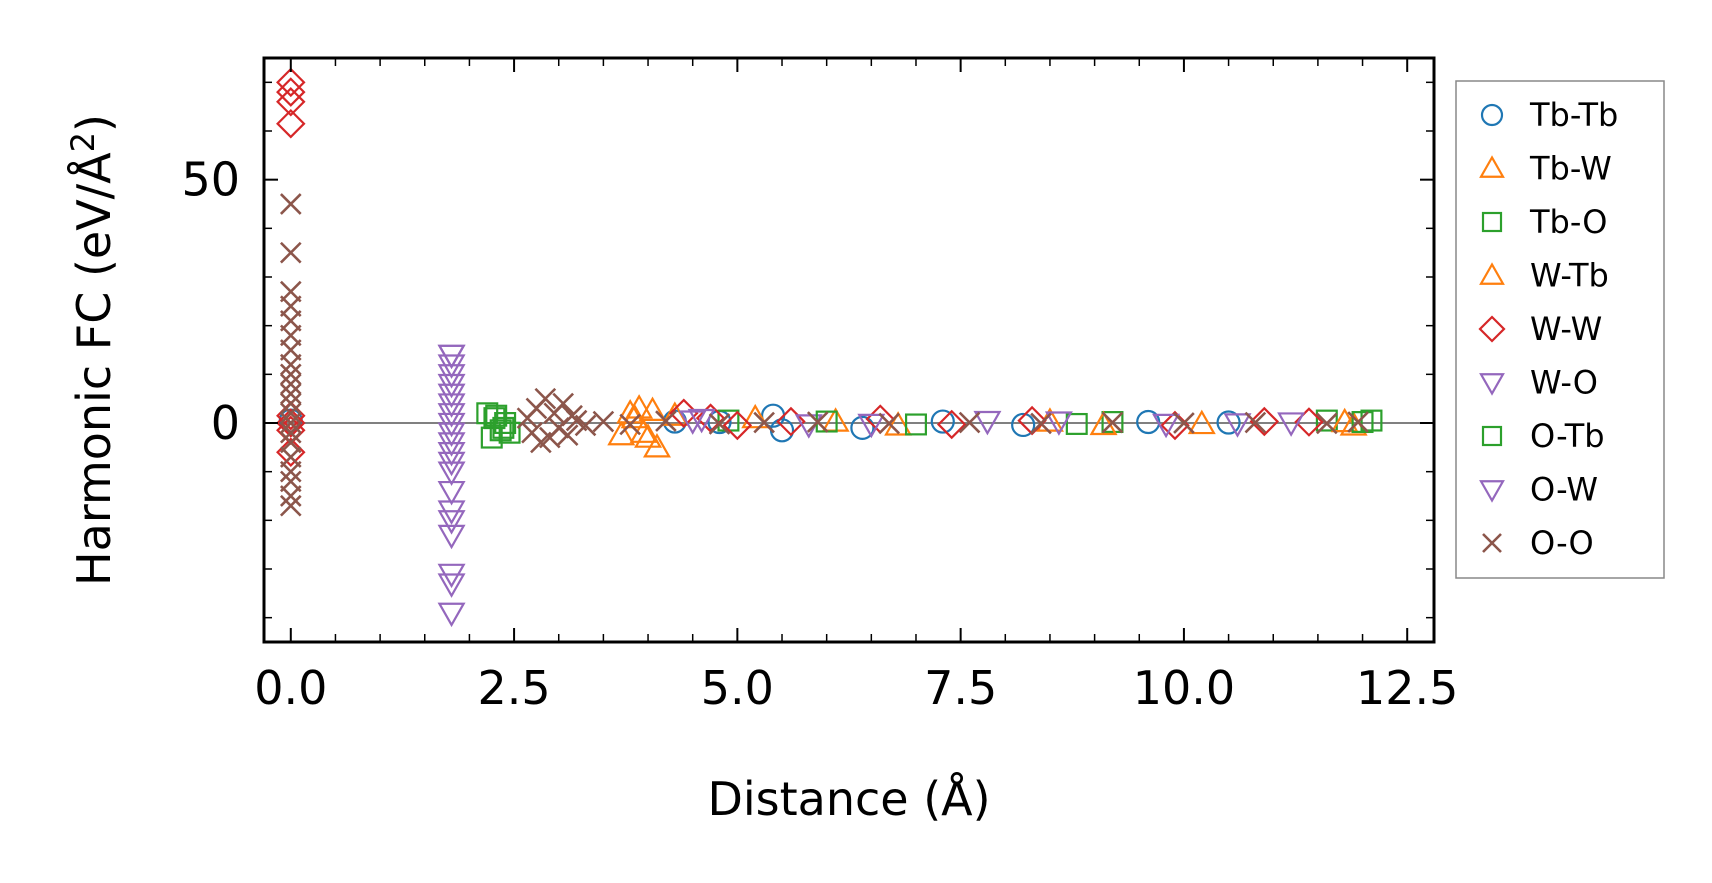 Image resolution: width=1712 pixels, height=883 pixels. I want to click on legend-label: Tb-Tb, so click(1573, 115).